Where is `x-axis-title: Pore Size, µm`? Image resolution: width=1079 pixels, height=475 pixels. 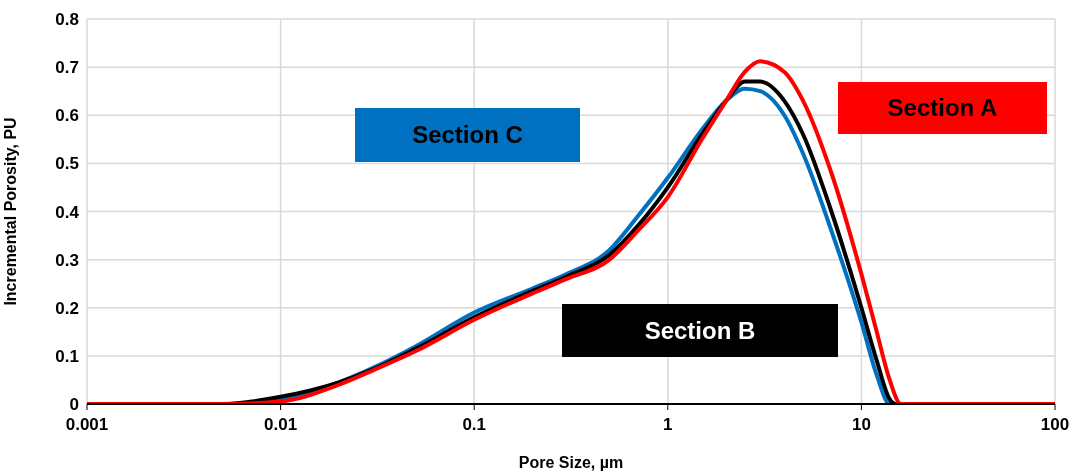 x-axis-title: Pore Size, µm is located at coordinates (571, 462).